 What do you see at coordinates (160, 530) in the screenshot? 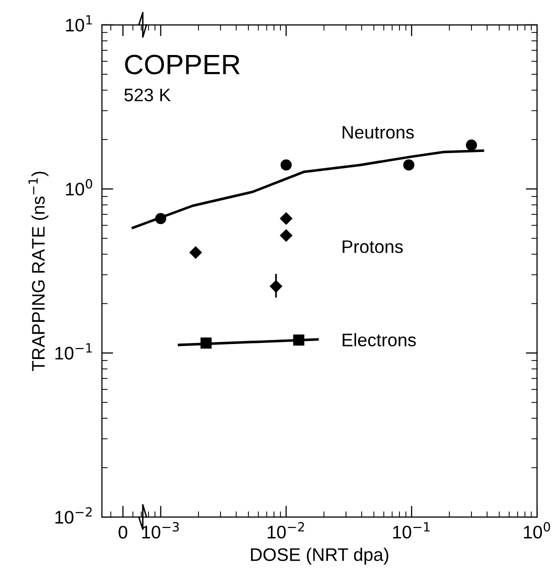
I see `x-tick-label: 10$^{−3}$` at bounding box center [160, 530].